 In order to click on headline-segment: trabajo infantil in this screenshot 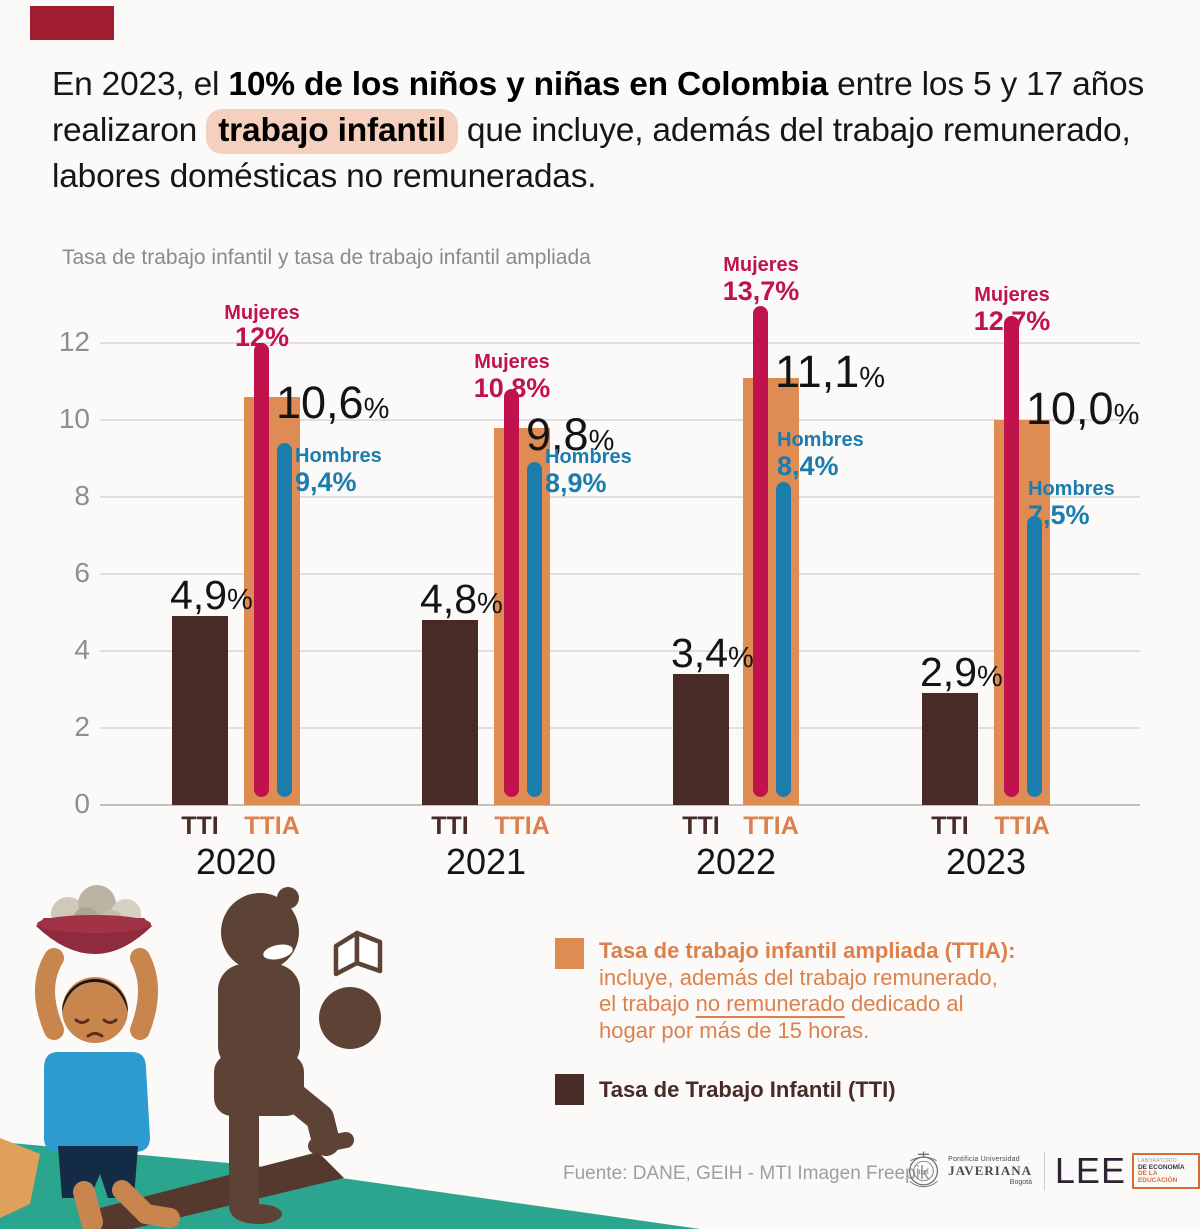, I will do `click(332, 131)`.